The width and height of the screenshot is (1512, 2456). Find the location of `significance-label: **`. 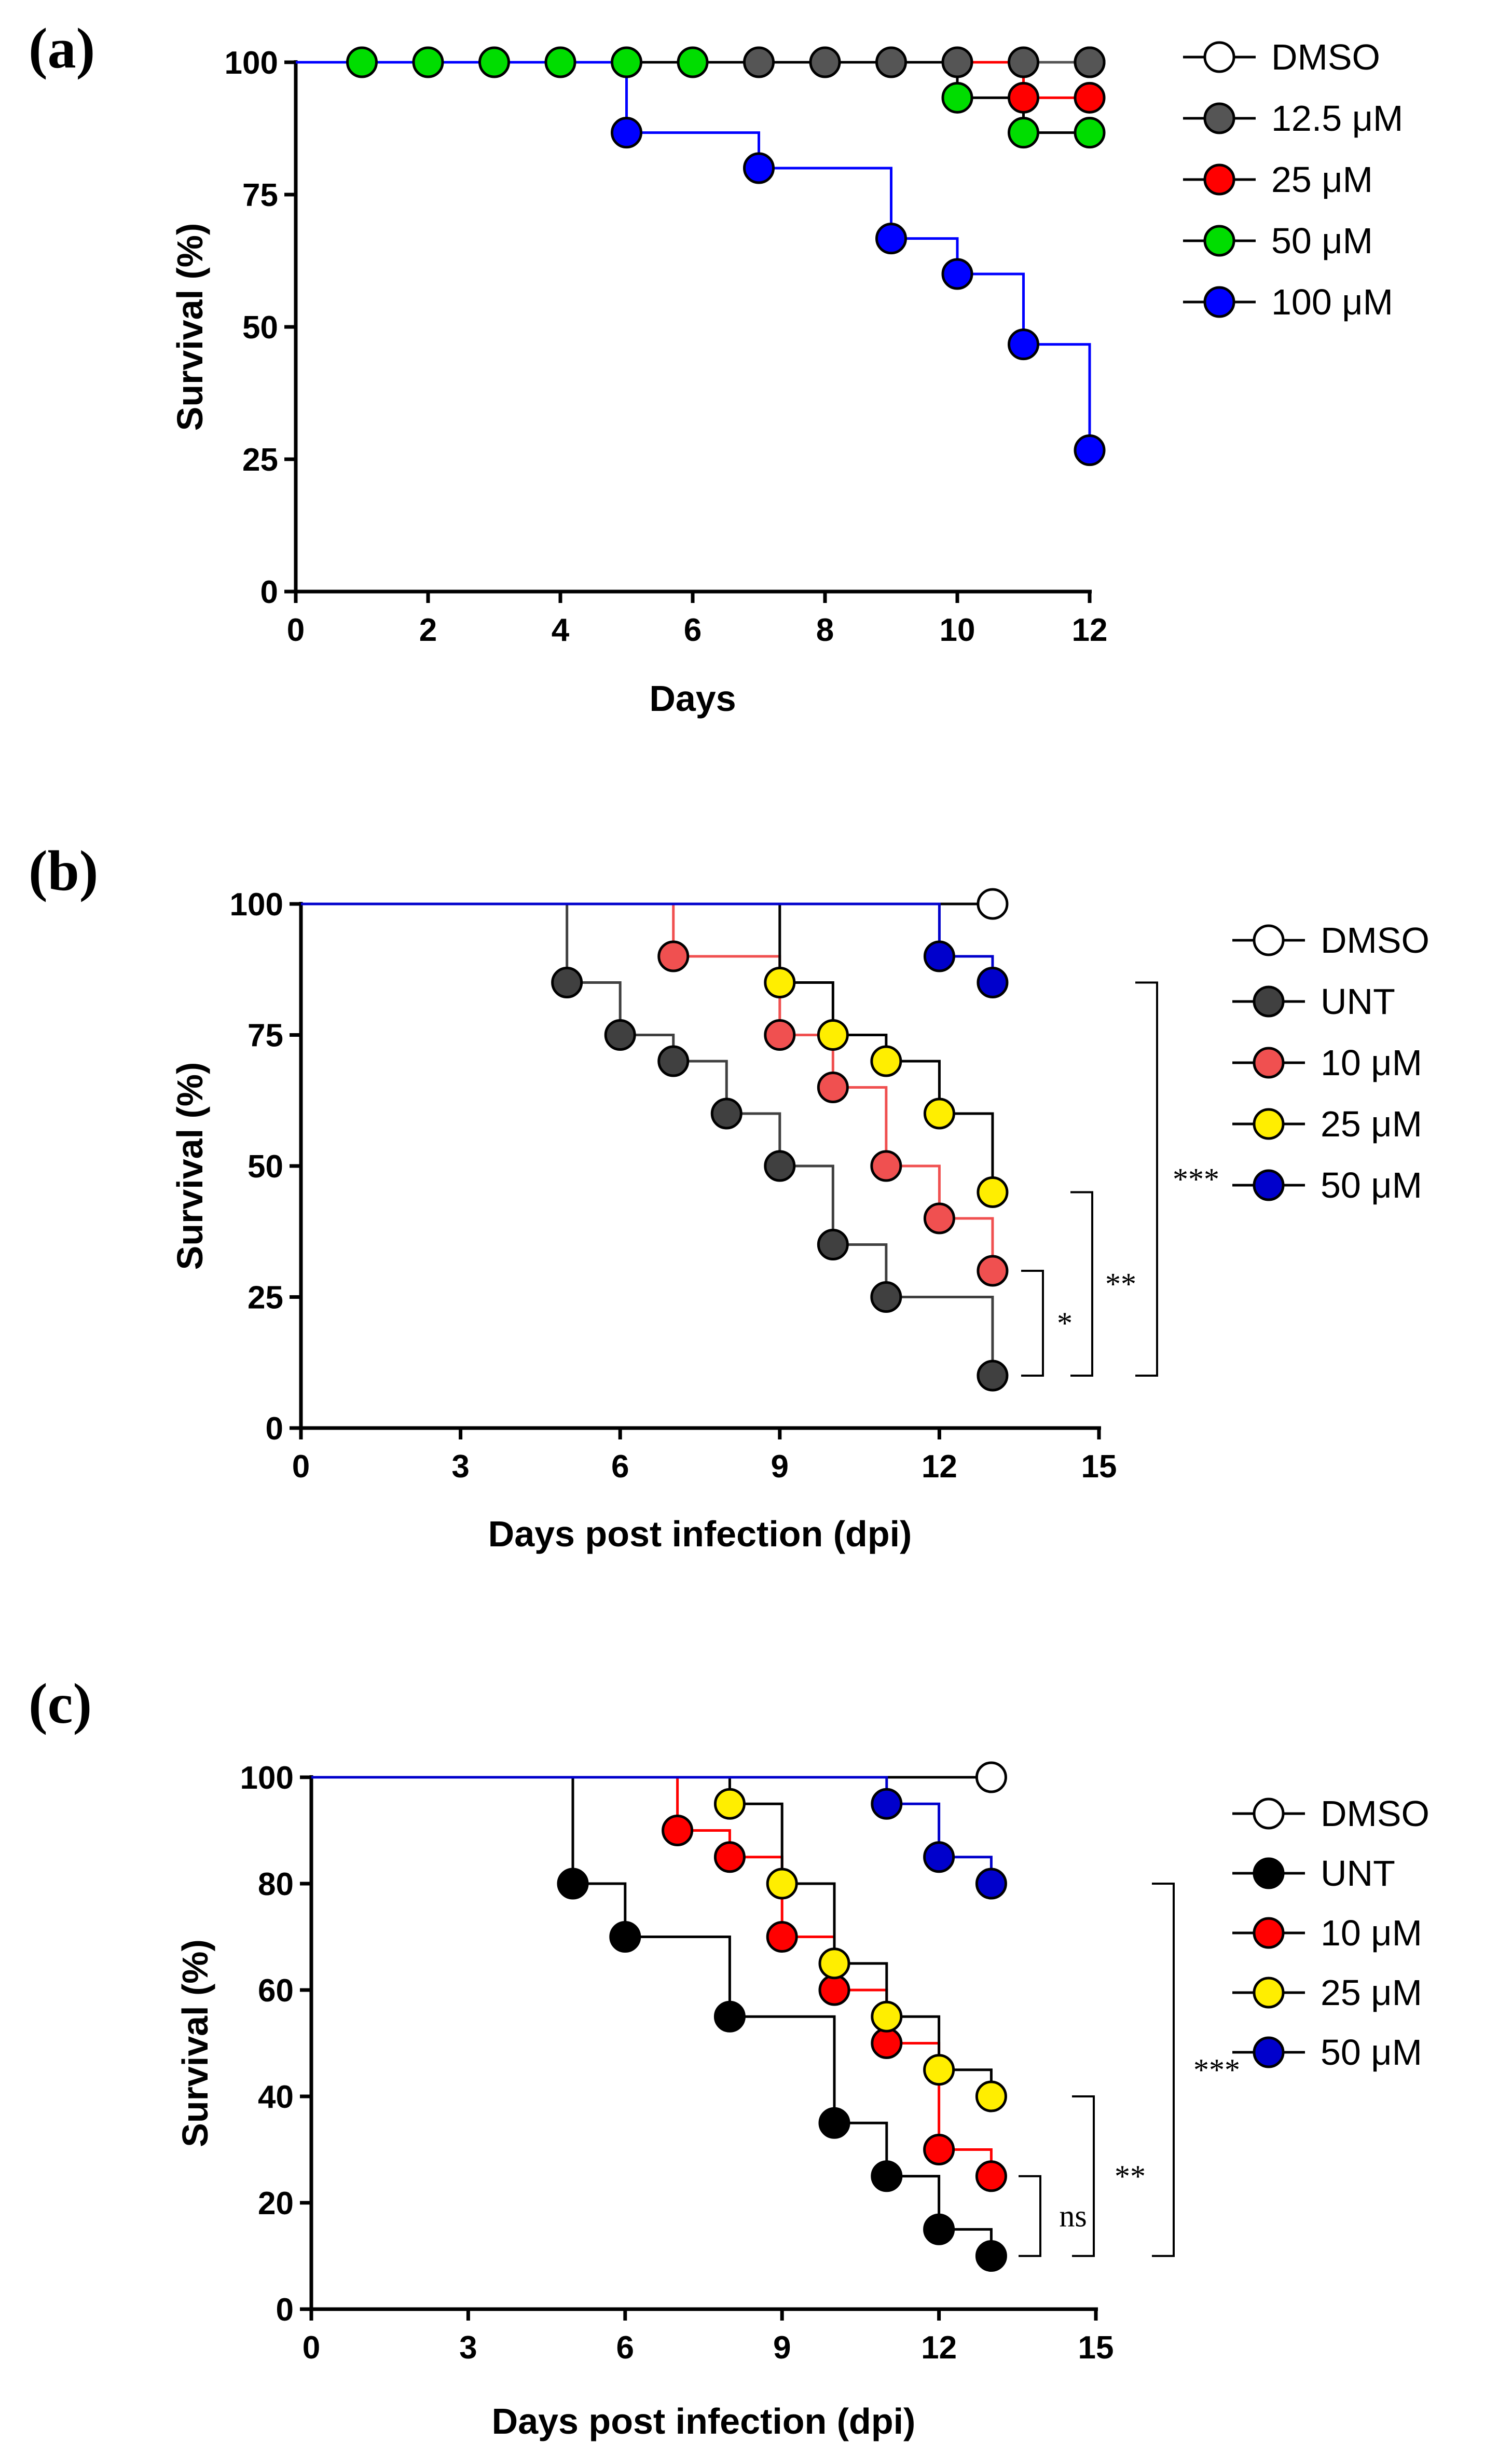

significance-label: ** is located at coordinates (1130, 2176).